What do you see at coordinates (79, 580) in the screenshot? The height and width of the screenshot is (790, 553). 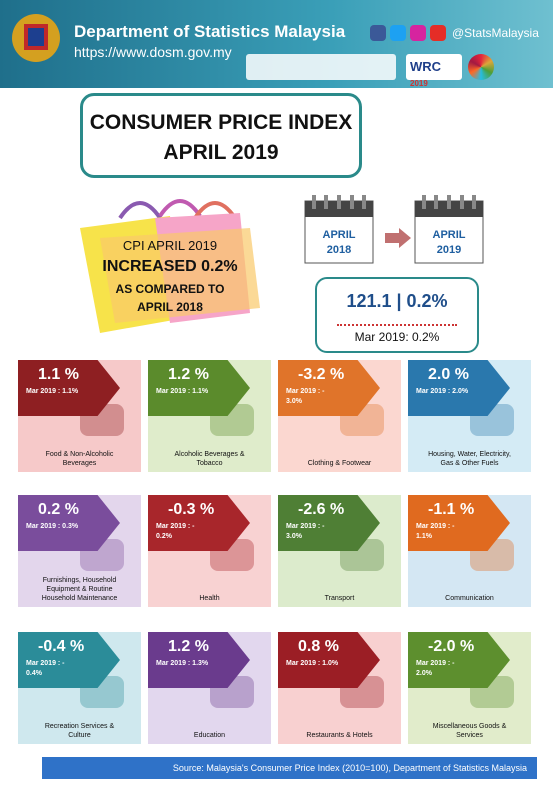 I see `label-line: Furnishings, Household` at bounding box center [79, 580].